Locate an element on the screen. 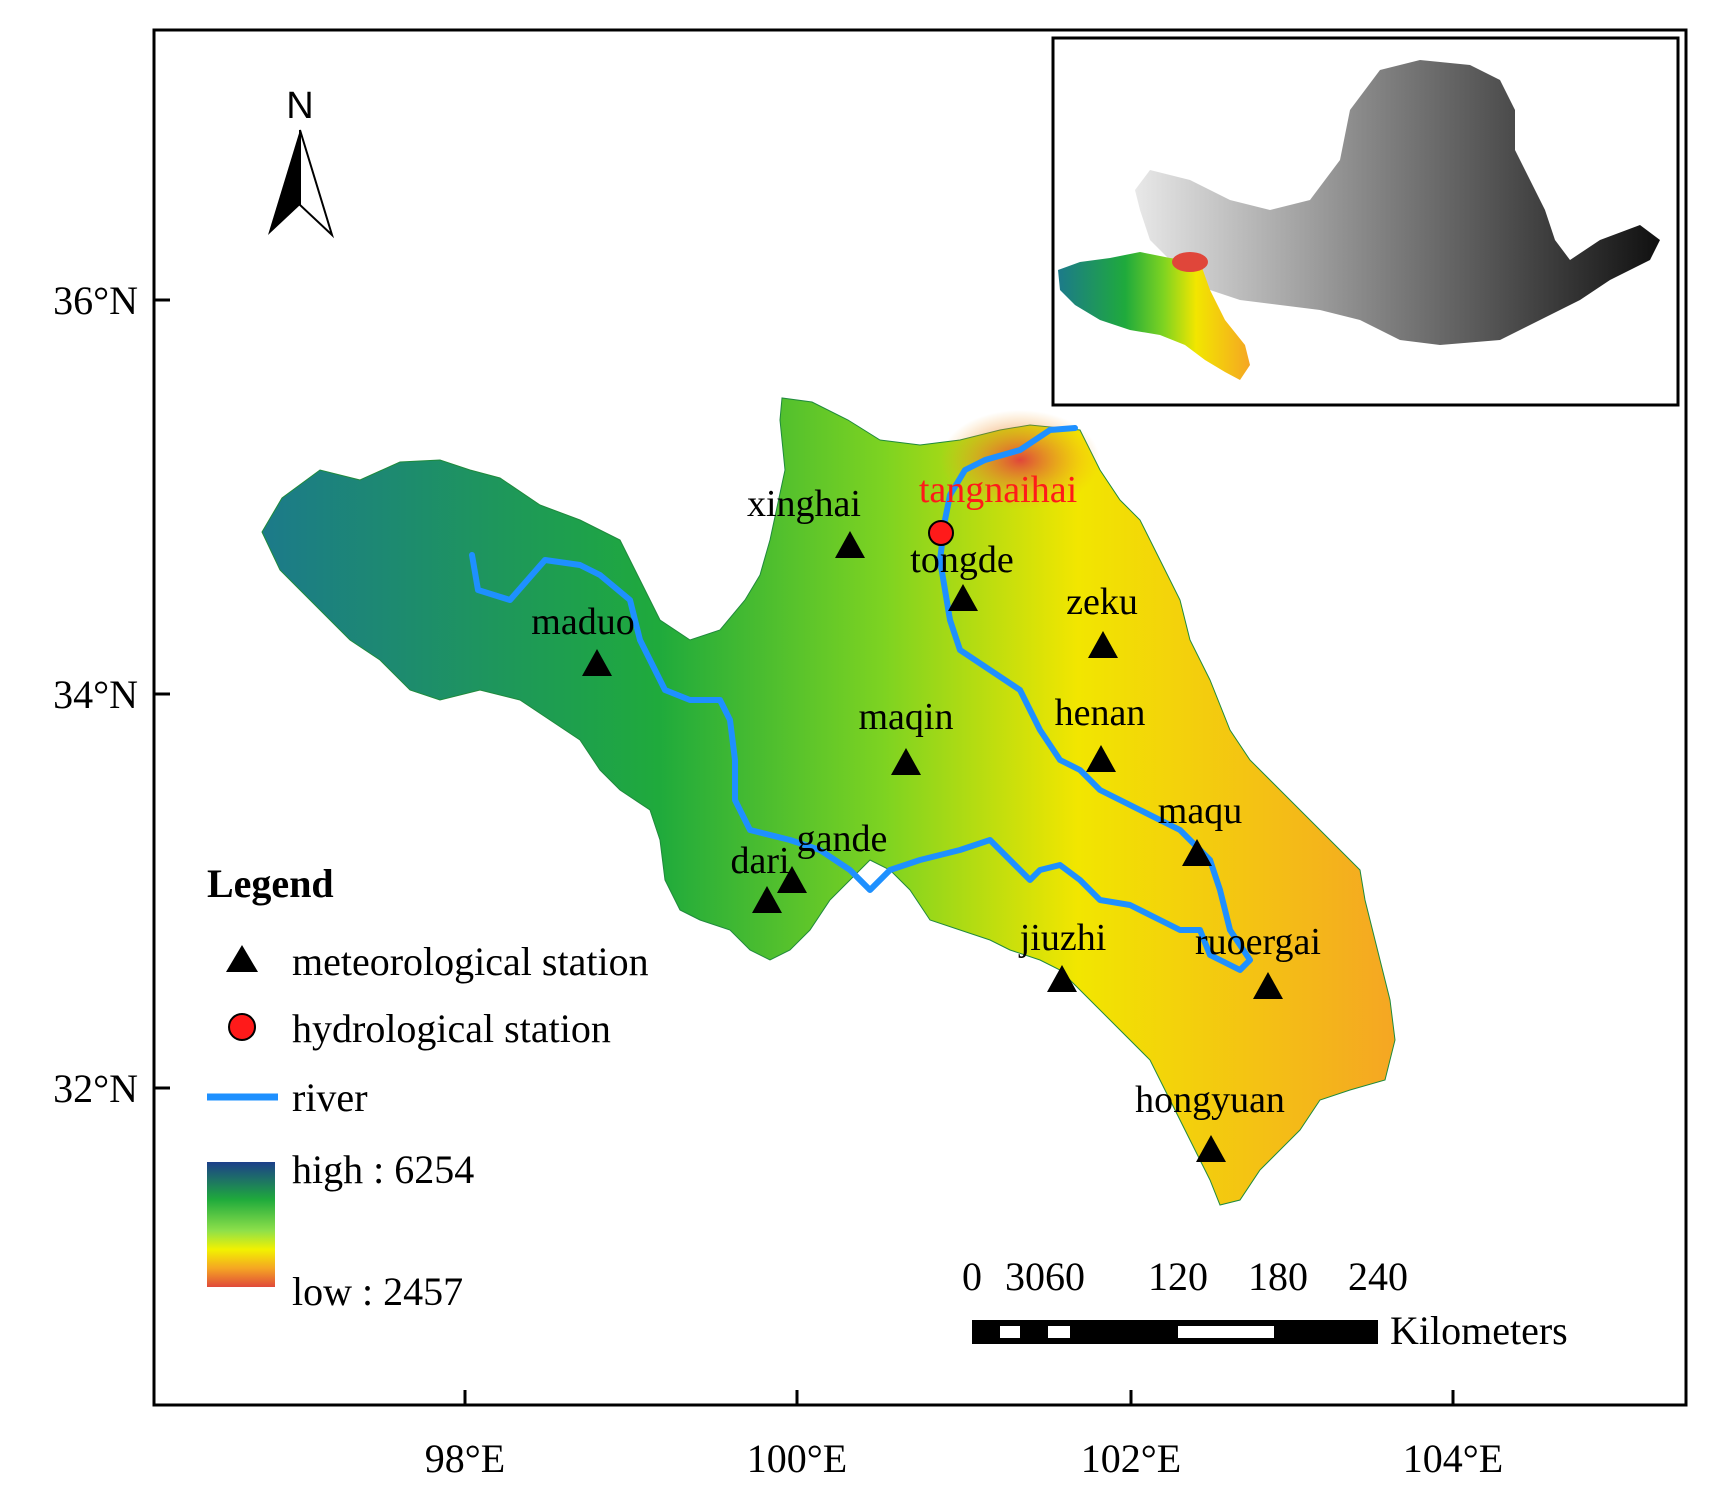  station-marker-jiuzhi is located at coordinates (1062, 978).